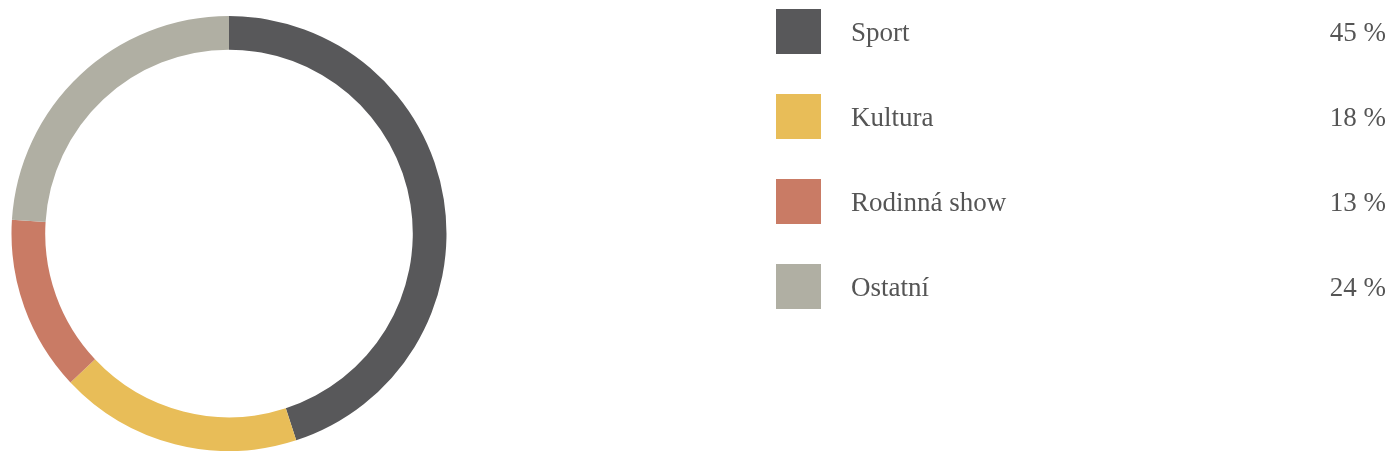 This screenshot has width=1394, height=451. Describe the element at coordinates (880, 32) in the screenshot. I see `legend-label: Sport` at that location.